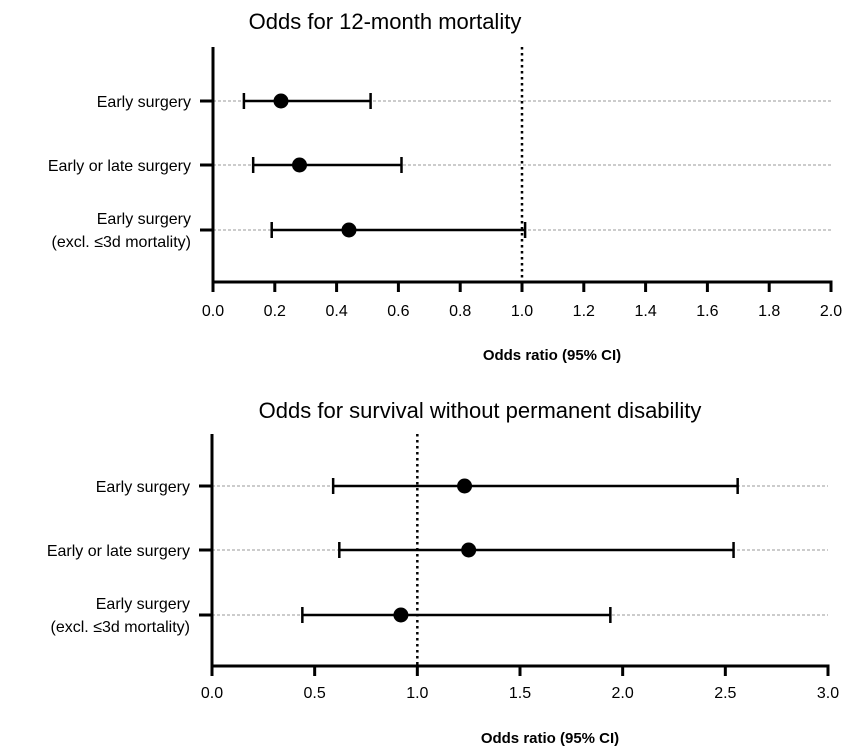  Describe the element at coordinates (336, 311) in the screenshot. I see `x-tick-label: 0.4` at that location.